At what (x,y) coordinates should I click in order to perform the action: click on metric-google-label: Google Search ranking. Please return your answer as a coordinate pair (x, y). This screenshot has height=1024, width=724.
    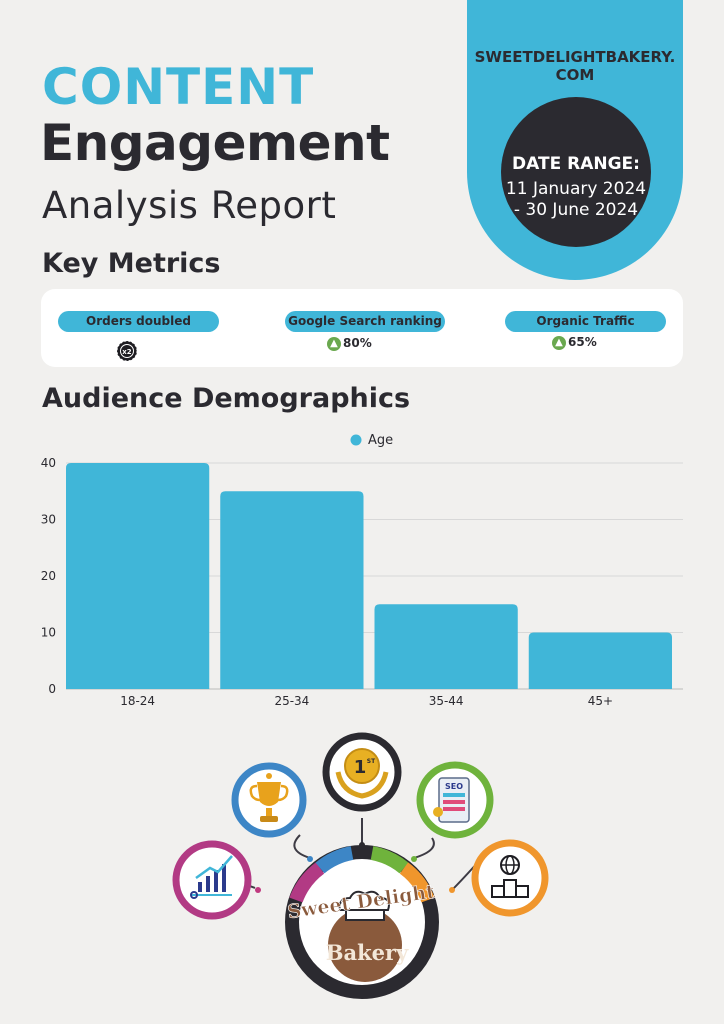
    Looking at the image, I should click on (365, 321).